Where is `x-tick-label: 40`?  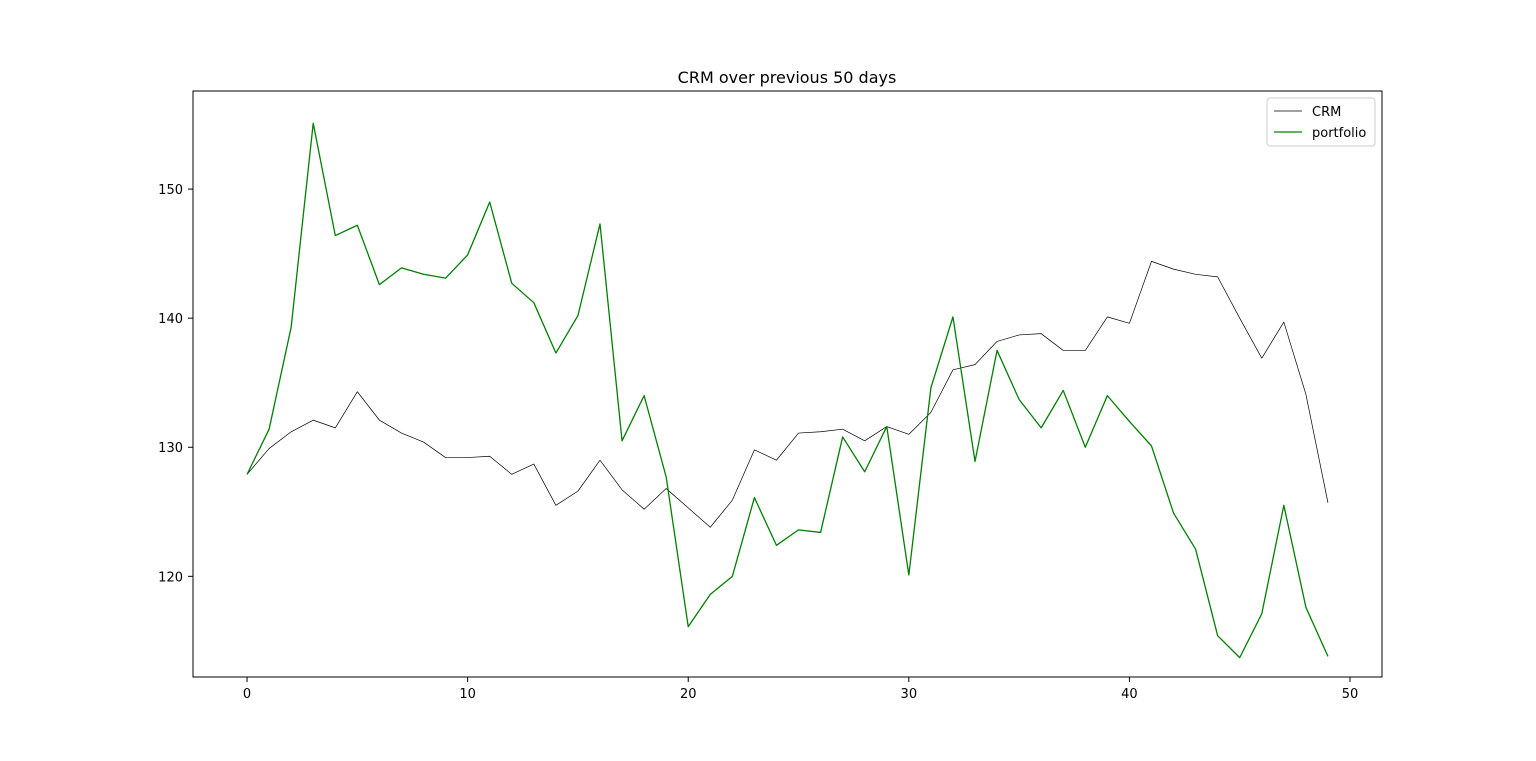 x-tick-label: 40 is located at coordinates (1129, 694).